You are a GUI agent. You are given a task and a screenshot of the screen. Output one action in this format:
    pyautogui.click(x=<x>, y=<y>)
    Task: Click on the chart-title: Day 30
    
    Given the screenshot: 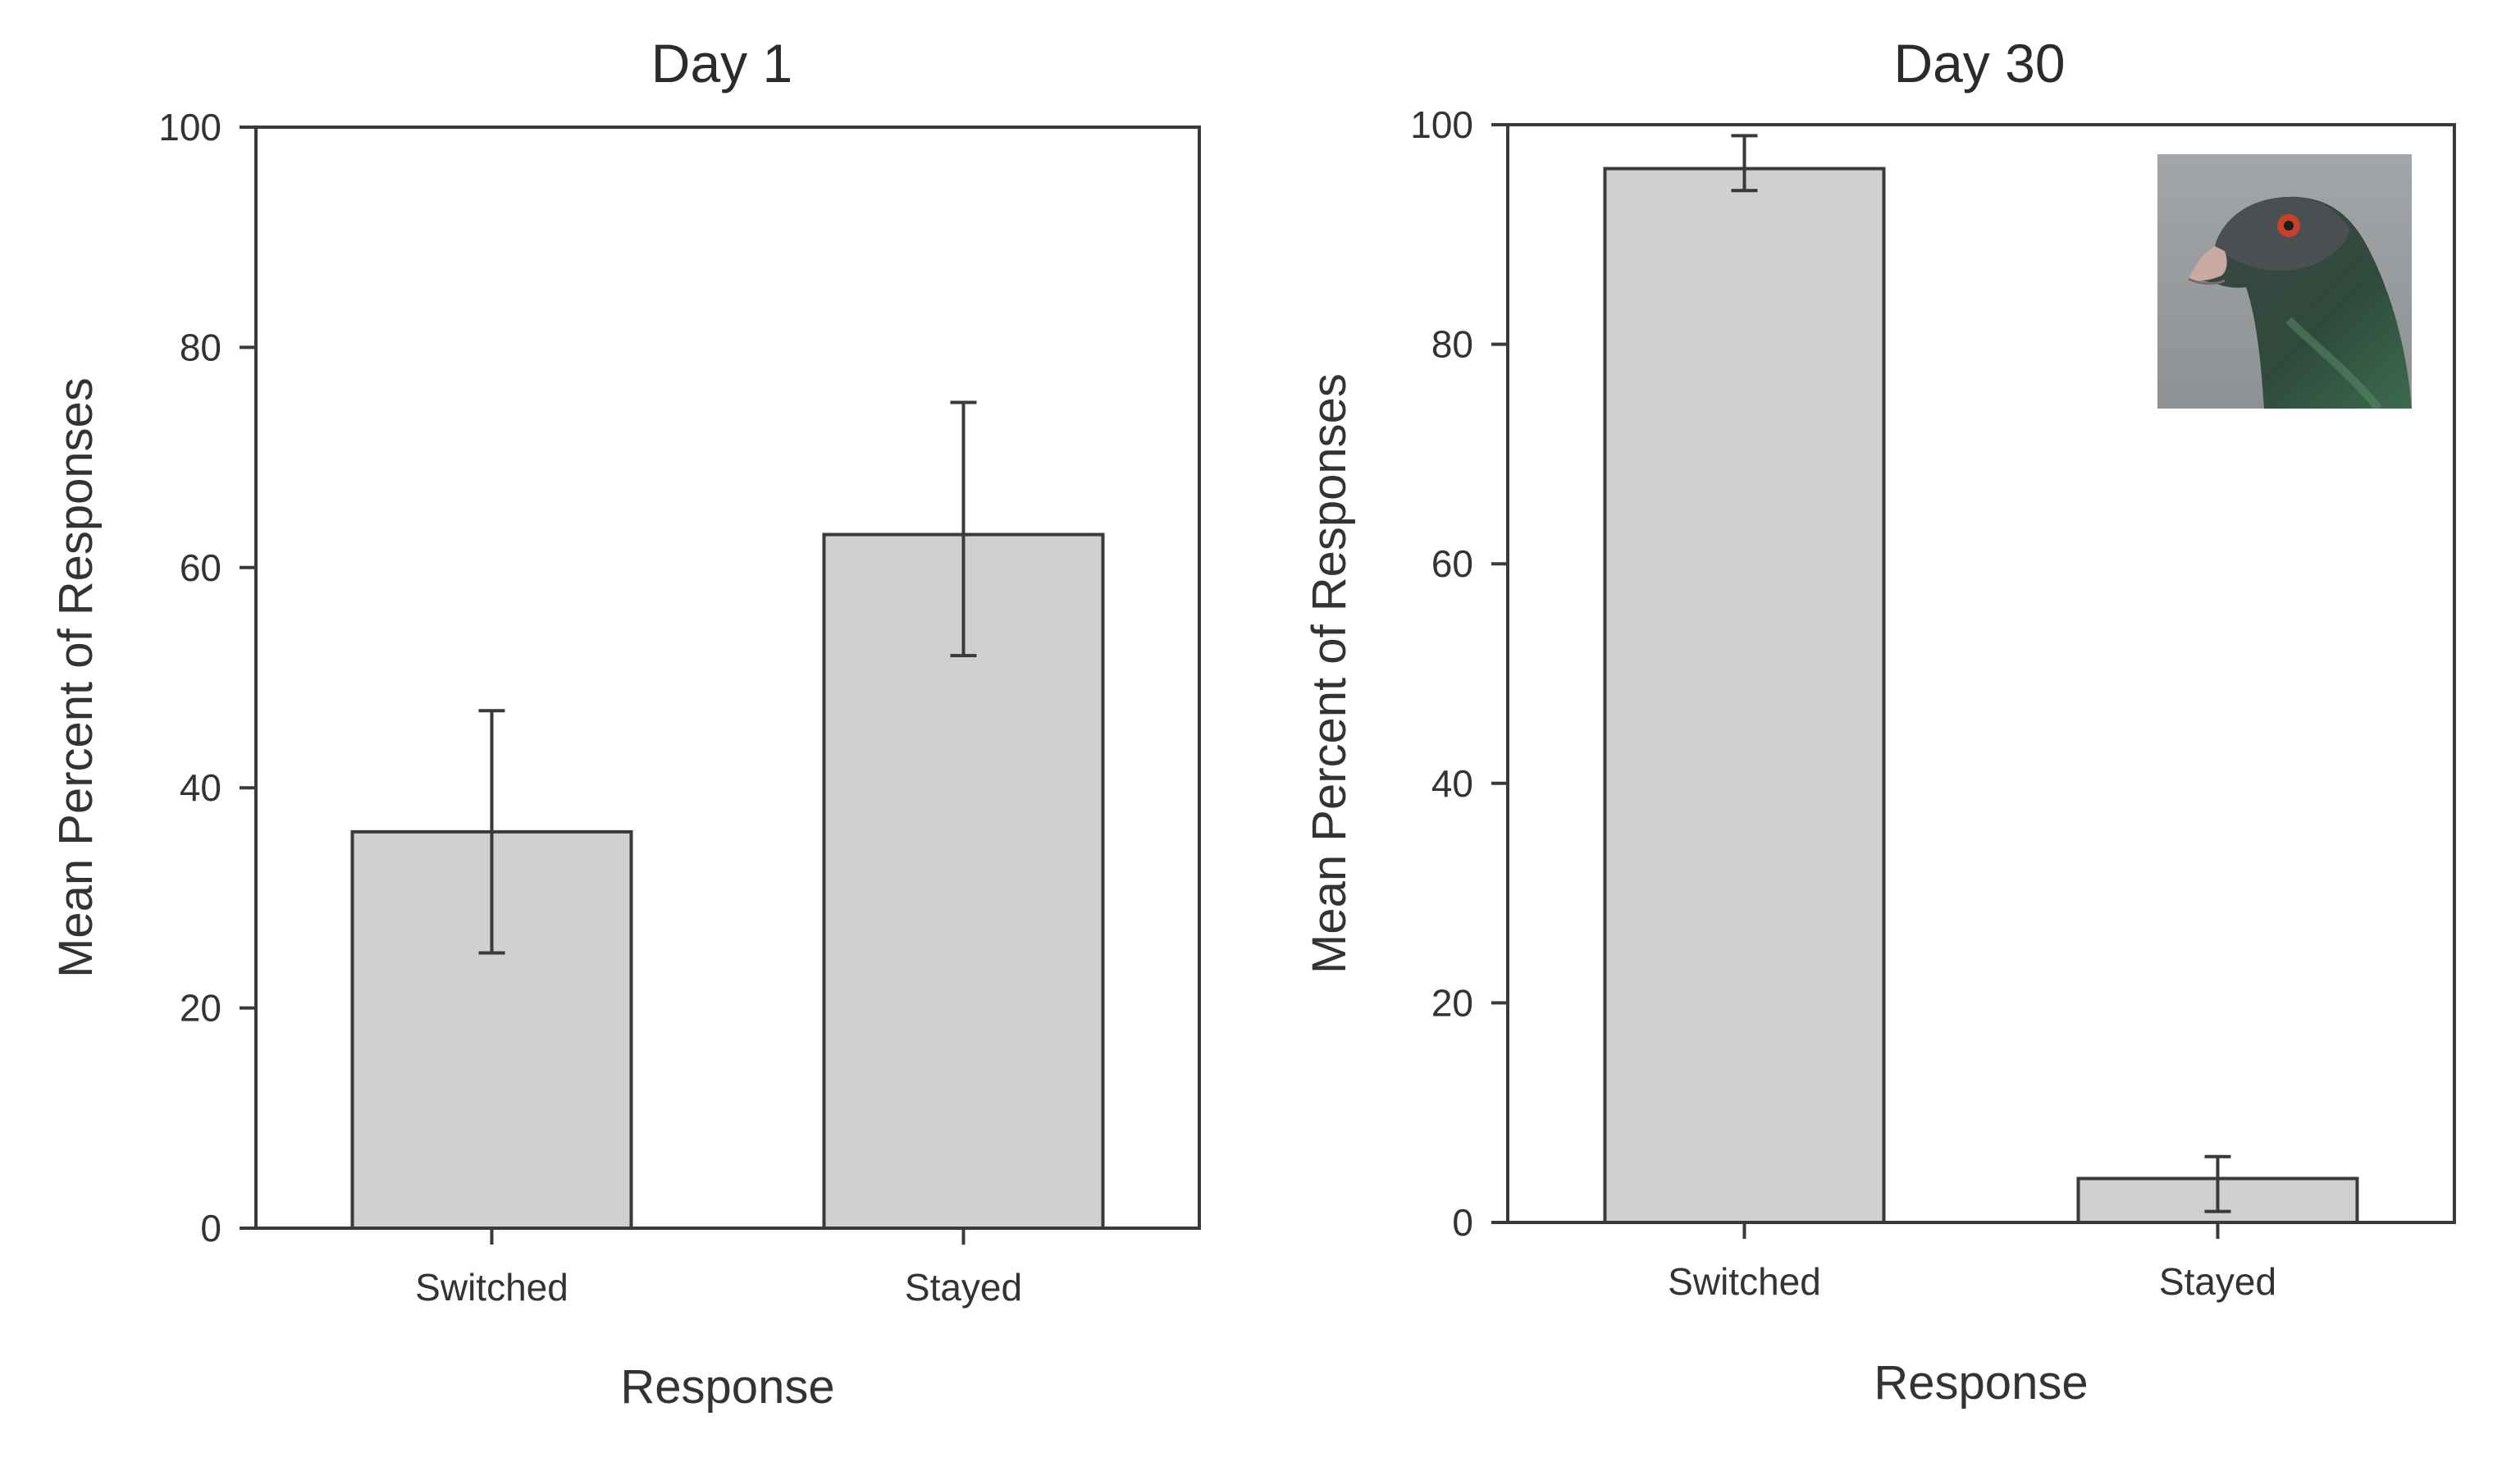 What is the action you would take?
    pyautogui.click(x=1979, y=63)
    